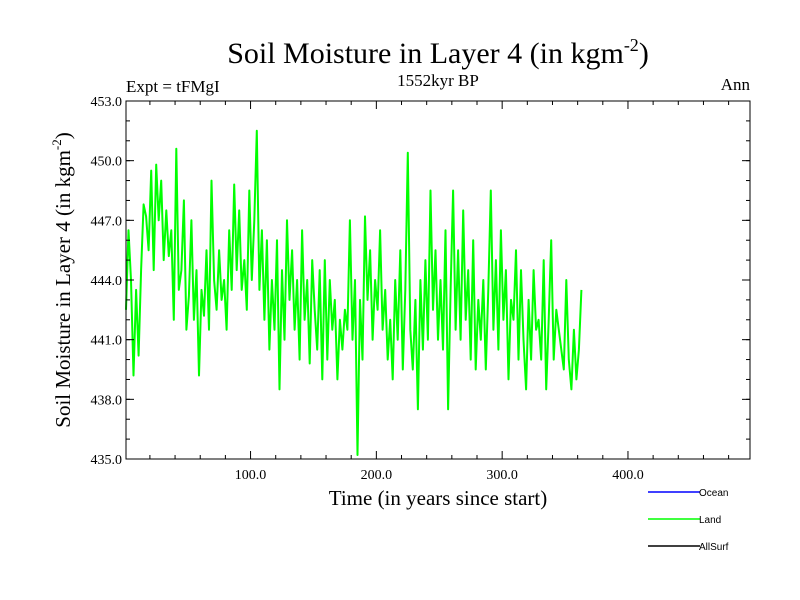 This screenshot has width=800, height=600. Describe the element at coordinates (107, 400) in the screenshot. I see `y-tick-label: 438.0` at that location.